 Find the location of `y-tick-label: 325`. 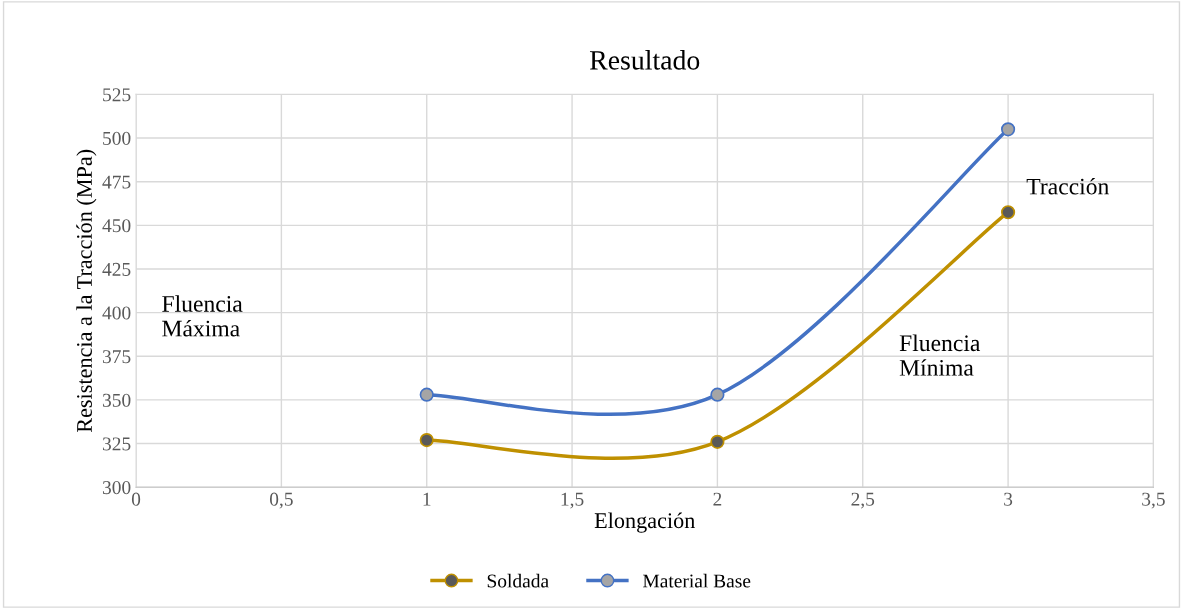

y-tick-label: 325 is located at coordinates (116, 444).